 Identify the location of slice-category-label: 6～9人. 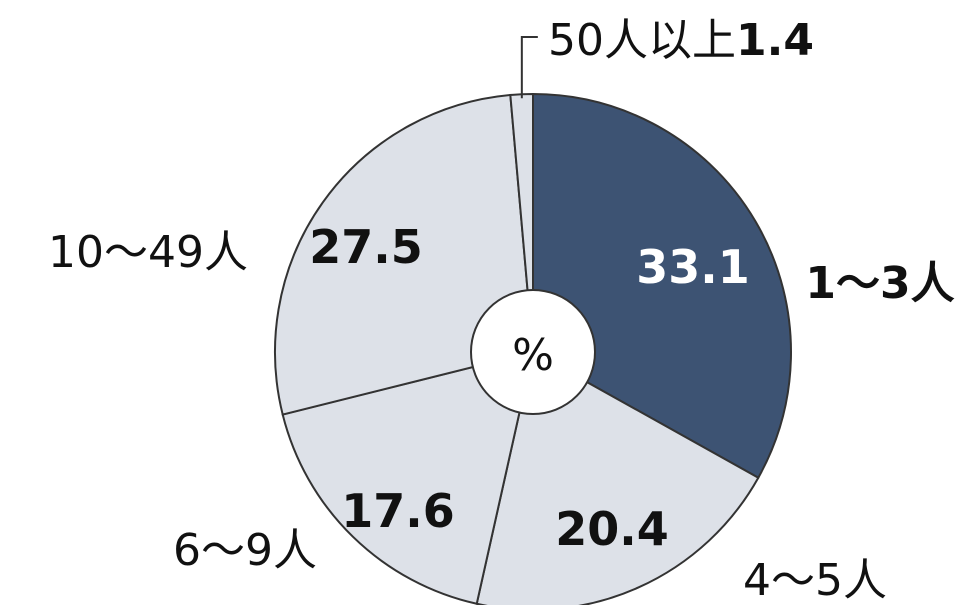
(245, 550).